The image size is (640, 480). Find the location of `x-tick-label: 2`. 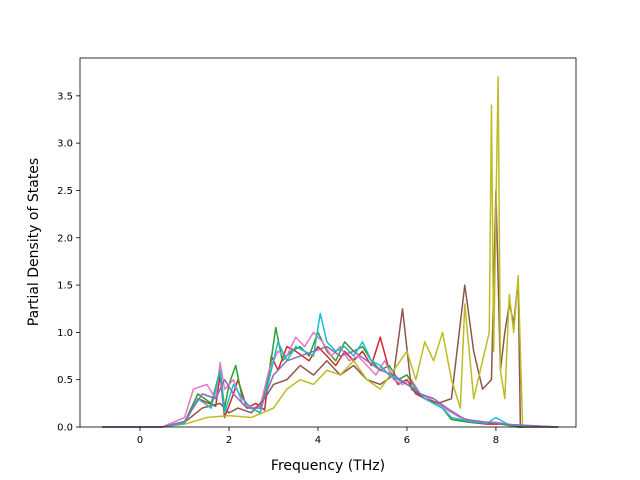

x-tick-label: 2 is located at coordinates (229, 440).